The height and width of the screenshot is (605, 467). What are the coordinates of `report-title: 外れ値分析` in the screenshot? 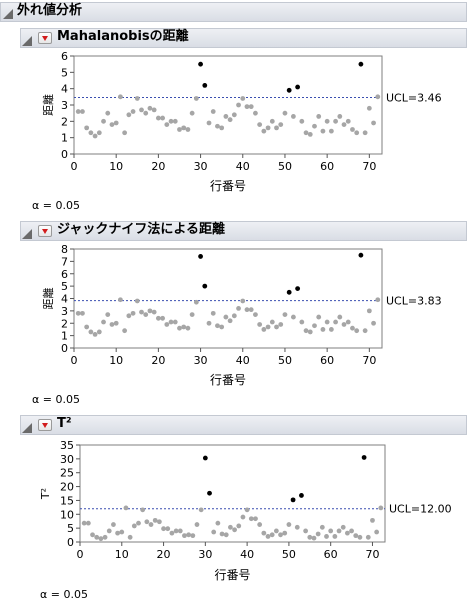 It's located at (50, 10).